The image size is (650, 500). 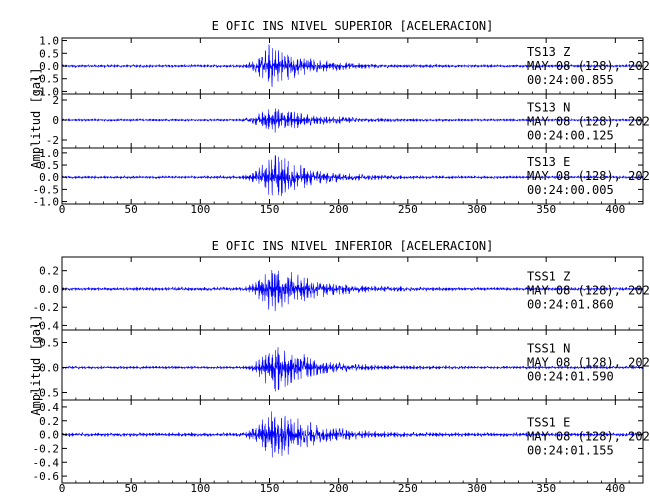 What do you see at coordinates (353, 246) in the screenshot?
I see `chart-title: E OFIC INS NIVEL INFERIOR [ACELERACION]` at bounding box center [353, 246].